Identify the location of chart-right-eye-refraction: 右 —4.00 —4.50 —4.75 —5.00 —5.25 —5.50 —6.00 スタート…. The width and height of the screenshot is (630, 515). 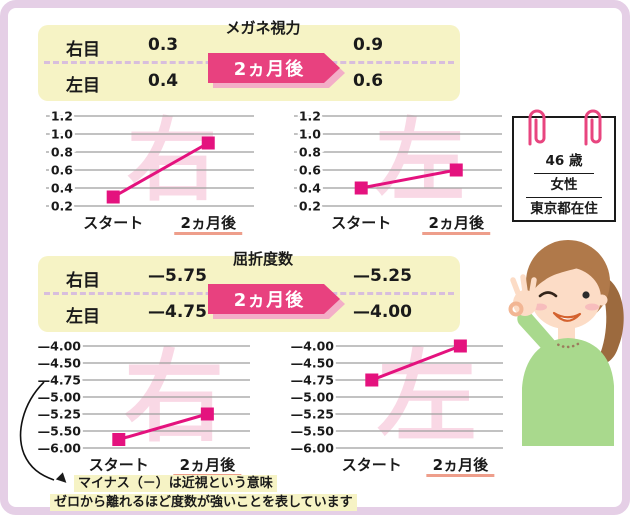
(148, 409).